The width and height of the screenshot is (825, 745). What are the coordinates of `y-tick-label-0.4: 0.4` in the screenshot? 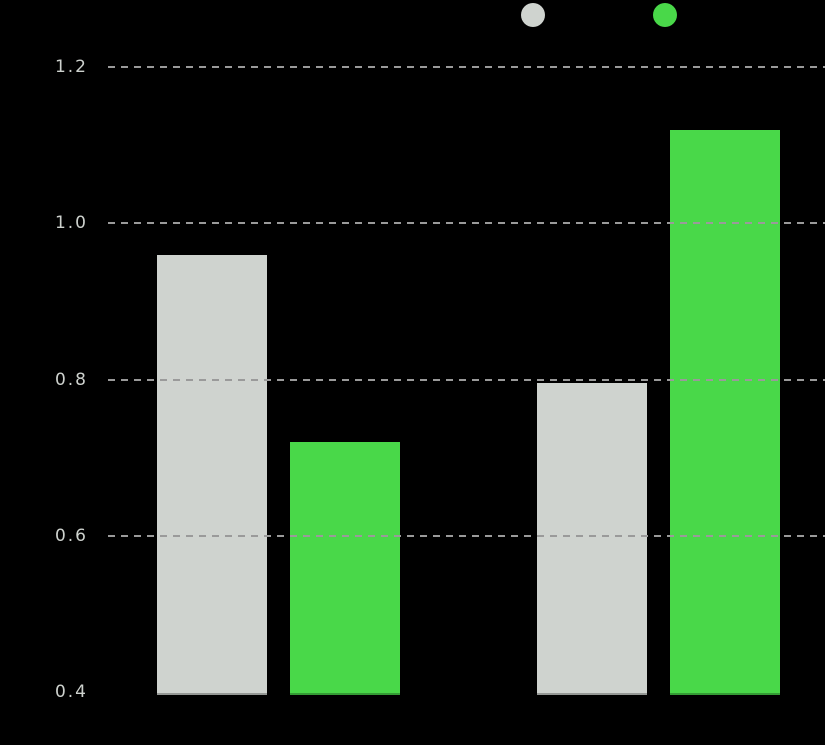 It's located at (71, 691).